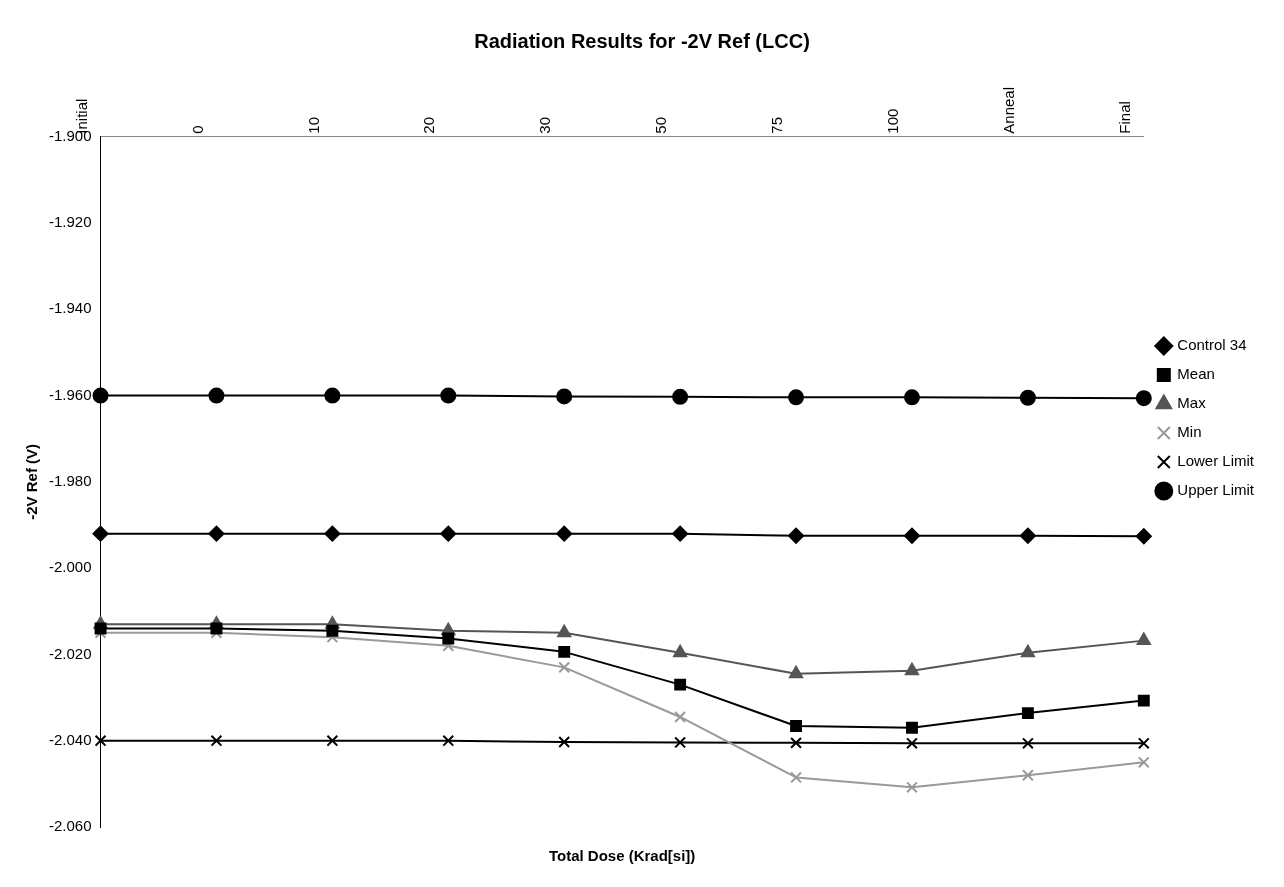 The image size is (1284, 887). I want to click on chart-title: Radiation Results for -2V Ref (LCC), so click(642, 40).